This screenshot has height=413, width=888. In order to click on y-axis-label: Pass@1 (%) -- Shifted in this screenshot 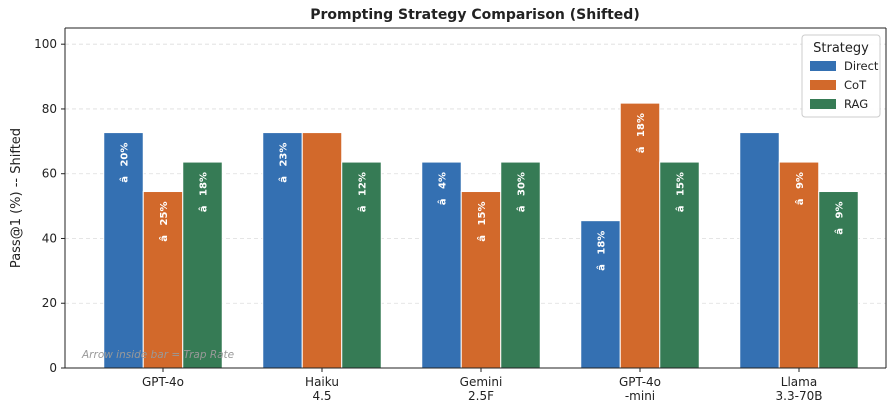, I will do `click(16, 198)`.